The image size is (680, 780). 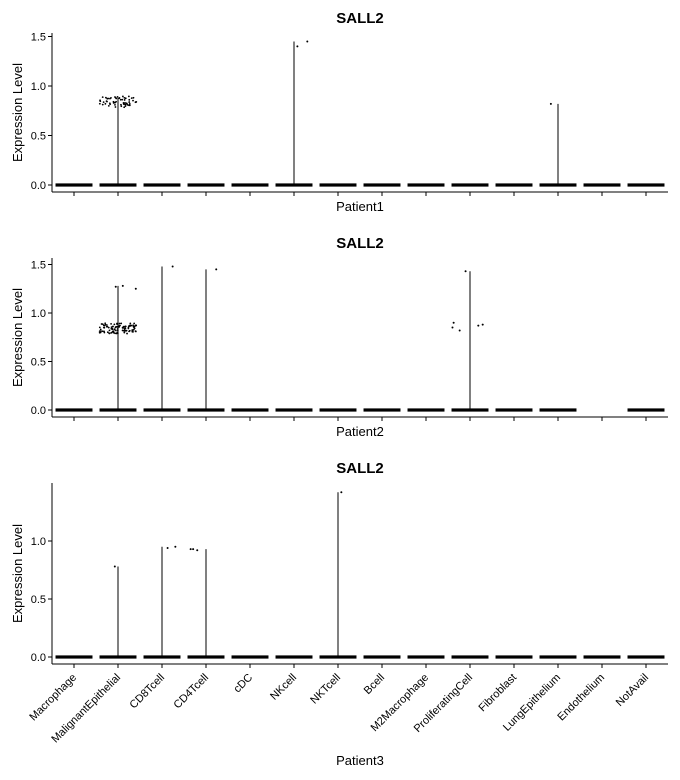 What do you see at coordinates (558, 410) in the screenshot?
I see `zero-points-LungEpithelium` at bounding box center [558, 410].